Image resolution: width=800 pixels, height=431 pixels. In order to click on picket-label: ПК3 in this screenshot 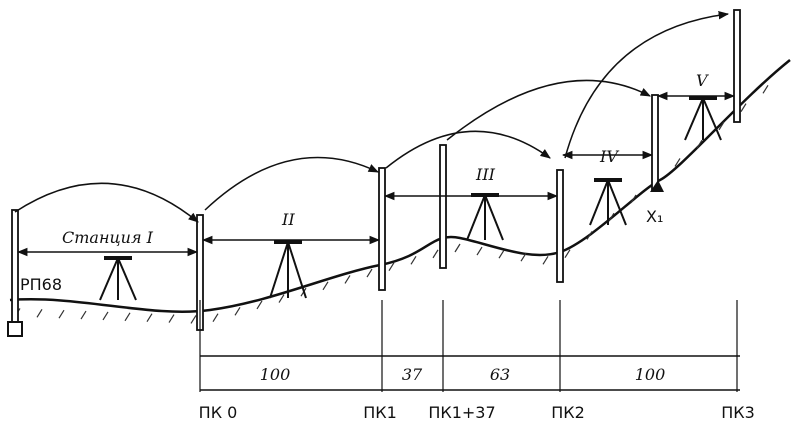, I will do `click(738, 412)`.